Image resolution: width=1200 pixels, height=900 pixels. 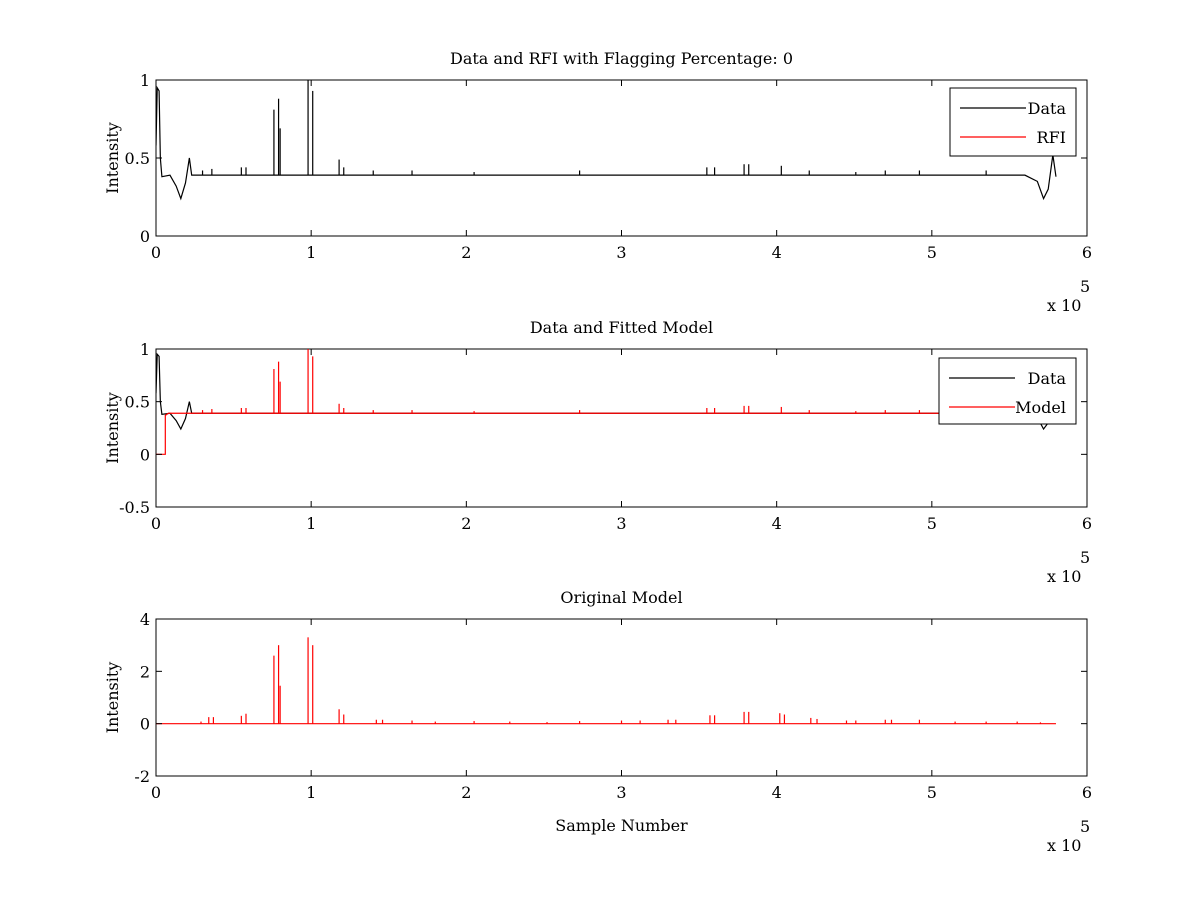 What do you see at coordinates (606, 433) in the screenshot?
I see `series-line-model` at bounding box center [606, 433].